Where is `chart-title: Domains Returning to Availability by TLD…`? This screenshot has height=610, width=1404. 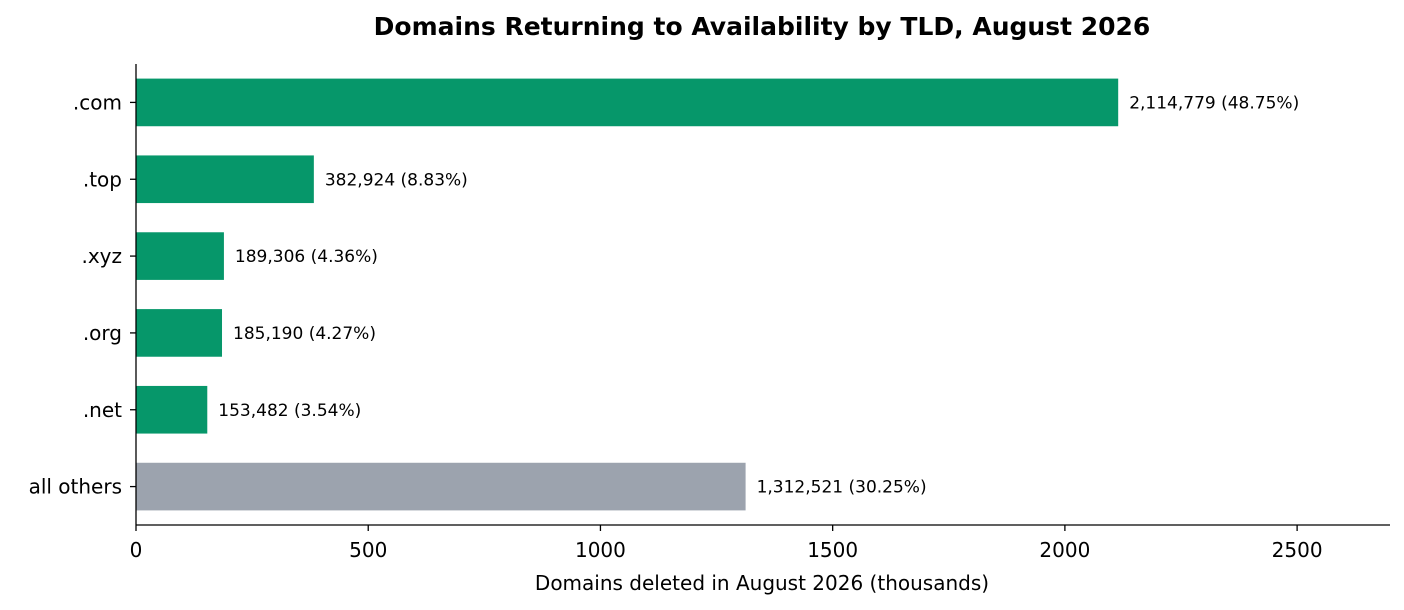 chart-title: Domains Returning to Availability by TLD… is located at coordinates (762, 26).